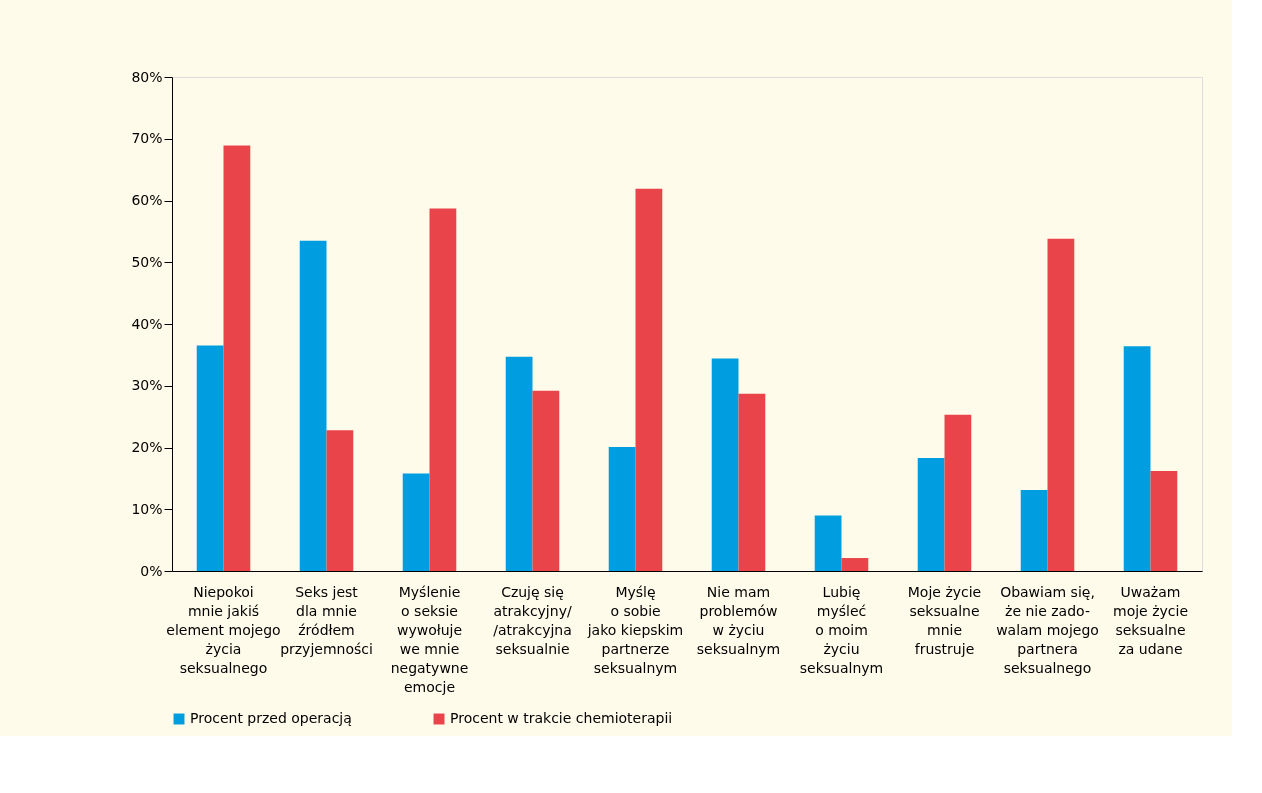 The height and width of the screenshot is (793, 1262). Describe the element at coordinates (147, 76) in the screenshot. I see `y-tick-label: 80%` at that location.